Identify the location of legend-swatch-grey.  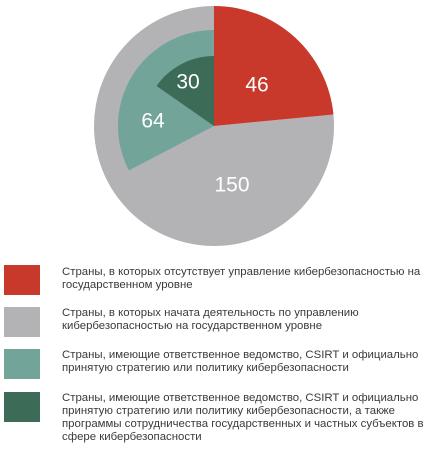
(22, 322).